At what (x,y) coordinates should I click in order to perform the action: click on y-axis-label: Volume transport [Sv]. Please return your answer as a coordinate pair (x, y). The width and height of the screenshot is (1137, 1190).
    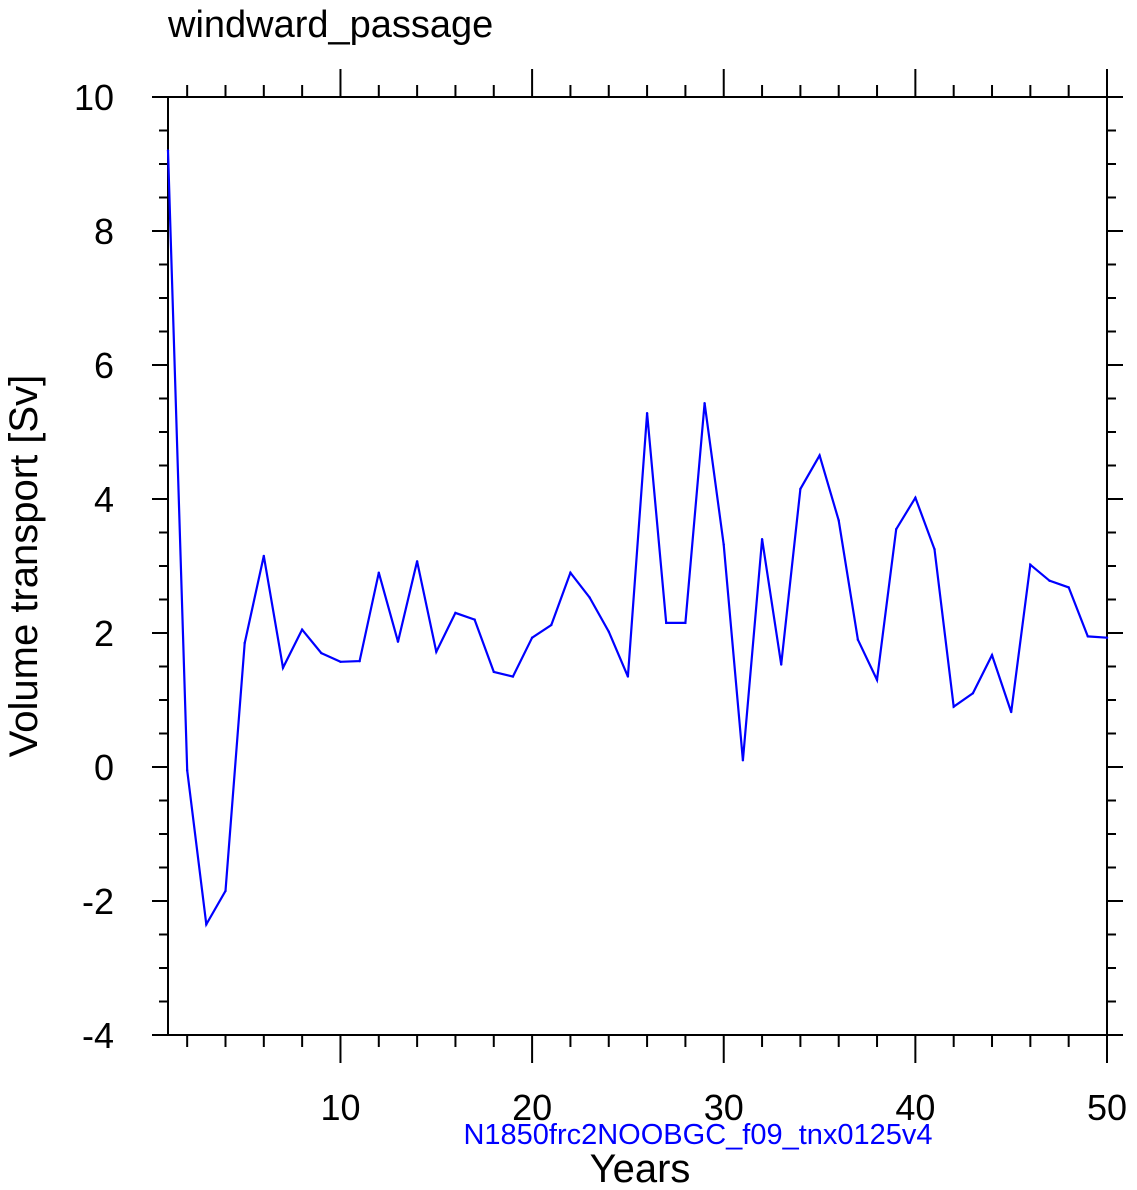
    Looking at the image, I should click on (24, 566).